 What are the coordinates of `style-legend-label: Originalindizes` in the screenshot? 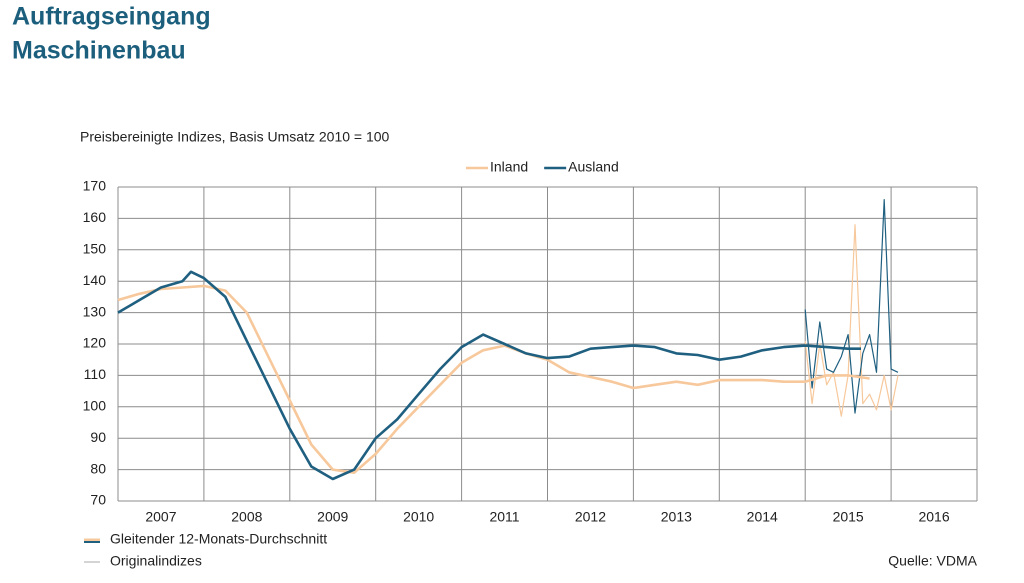 It's located at (156, 561).